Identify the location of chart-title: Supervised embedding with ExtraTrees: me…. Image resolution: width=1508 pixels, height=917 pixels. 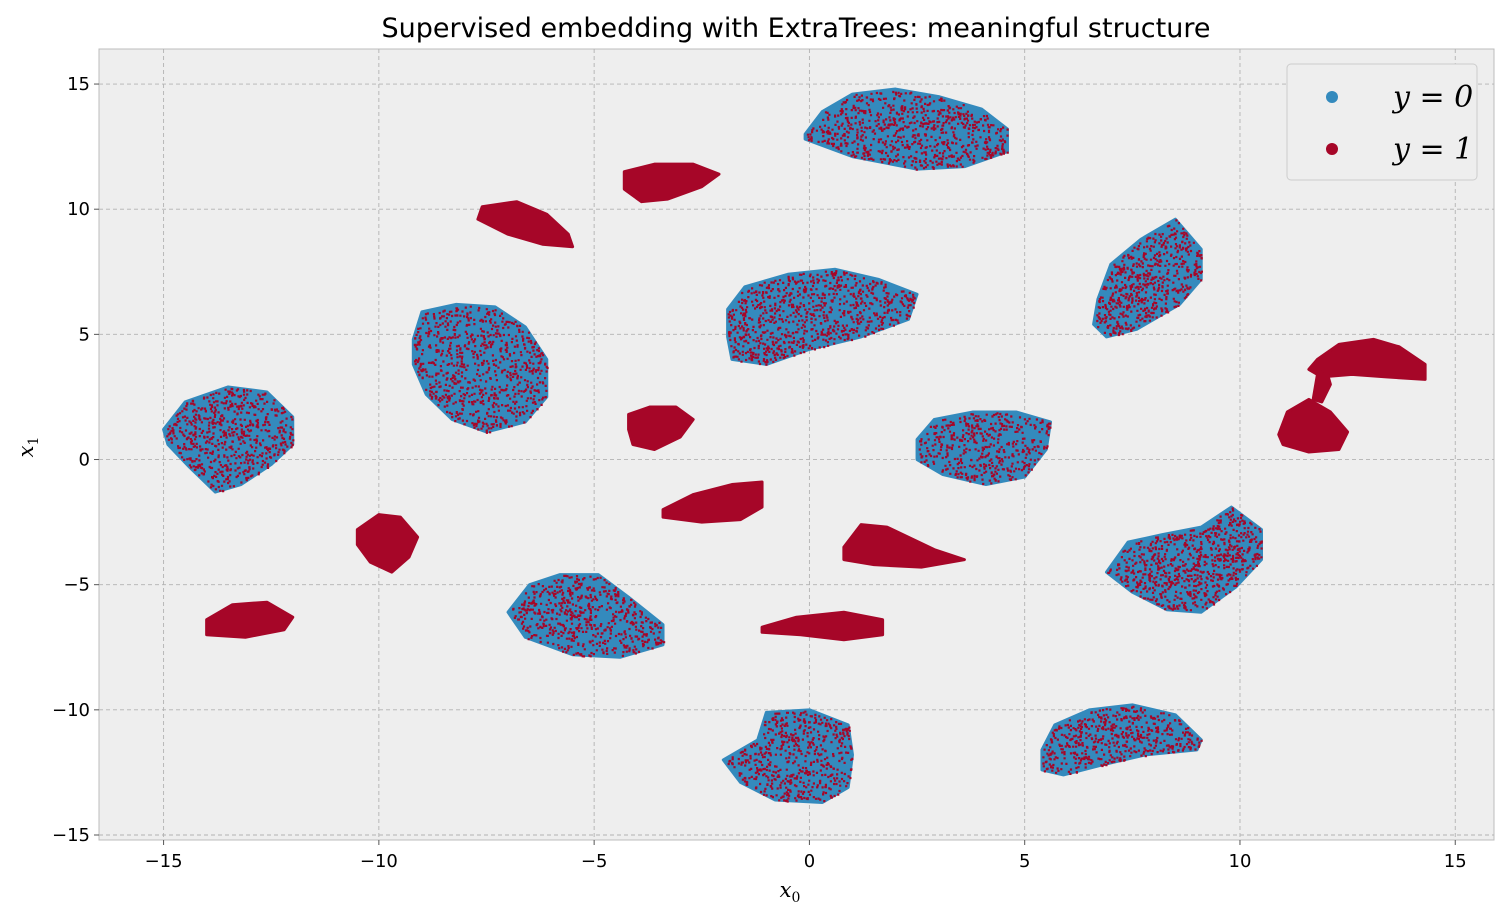
(796, 28).